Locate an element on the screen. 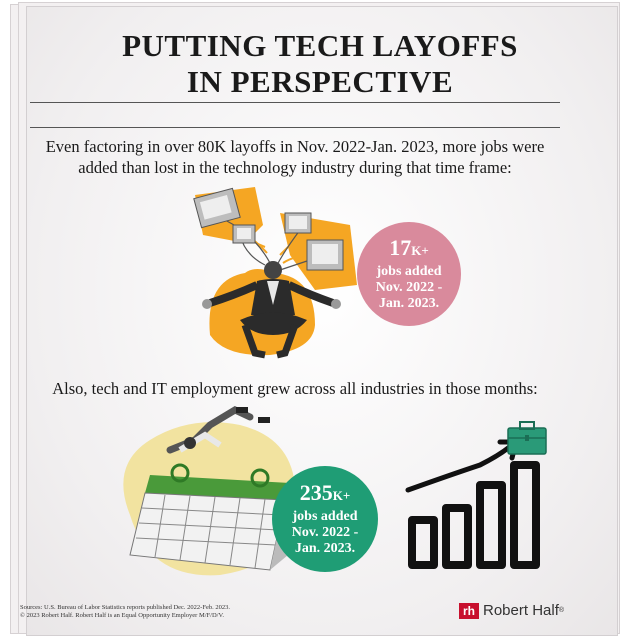 This screenshot has height=640, width=640. stat1-suffix: K+ is located at coordinates (420, 250).